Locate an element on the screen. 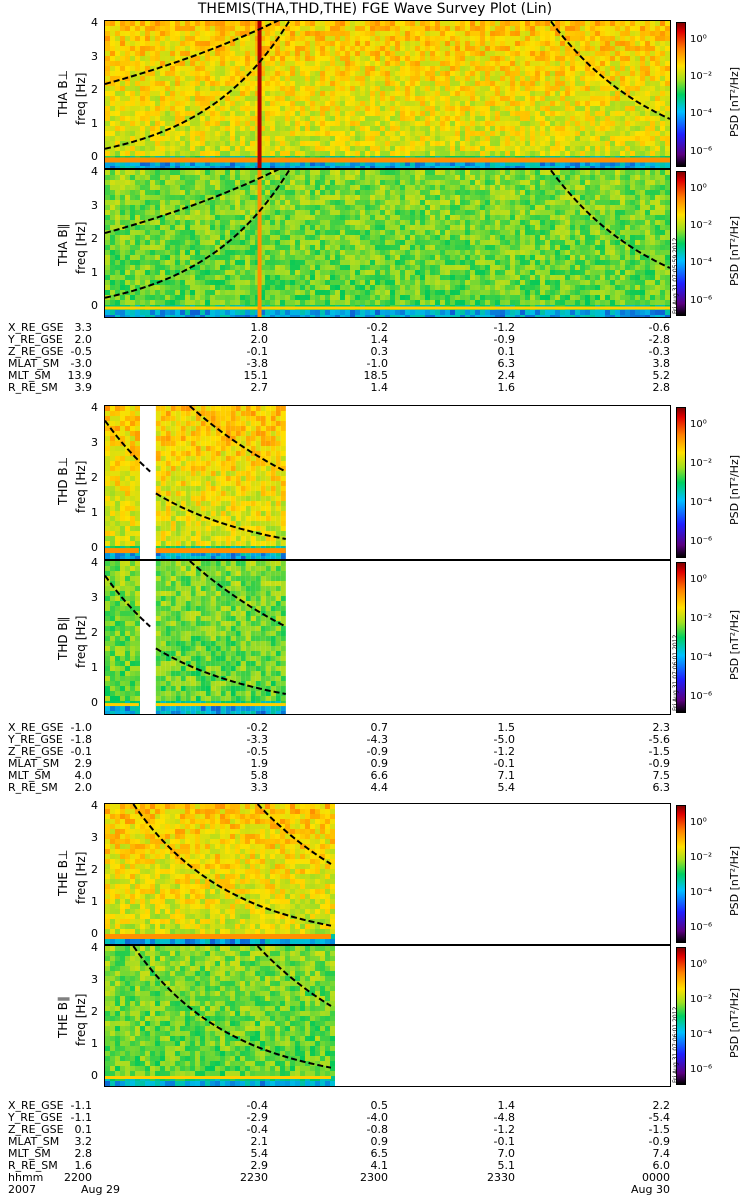 This screenshot has height=1200, width=750. ephem-value: 3.8 is located at coordinates (661, 363).